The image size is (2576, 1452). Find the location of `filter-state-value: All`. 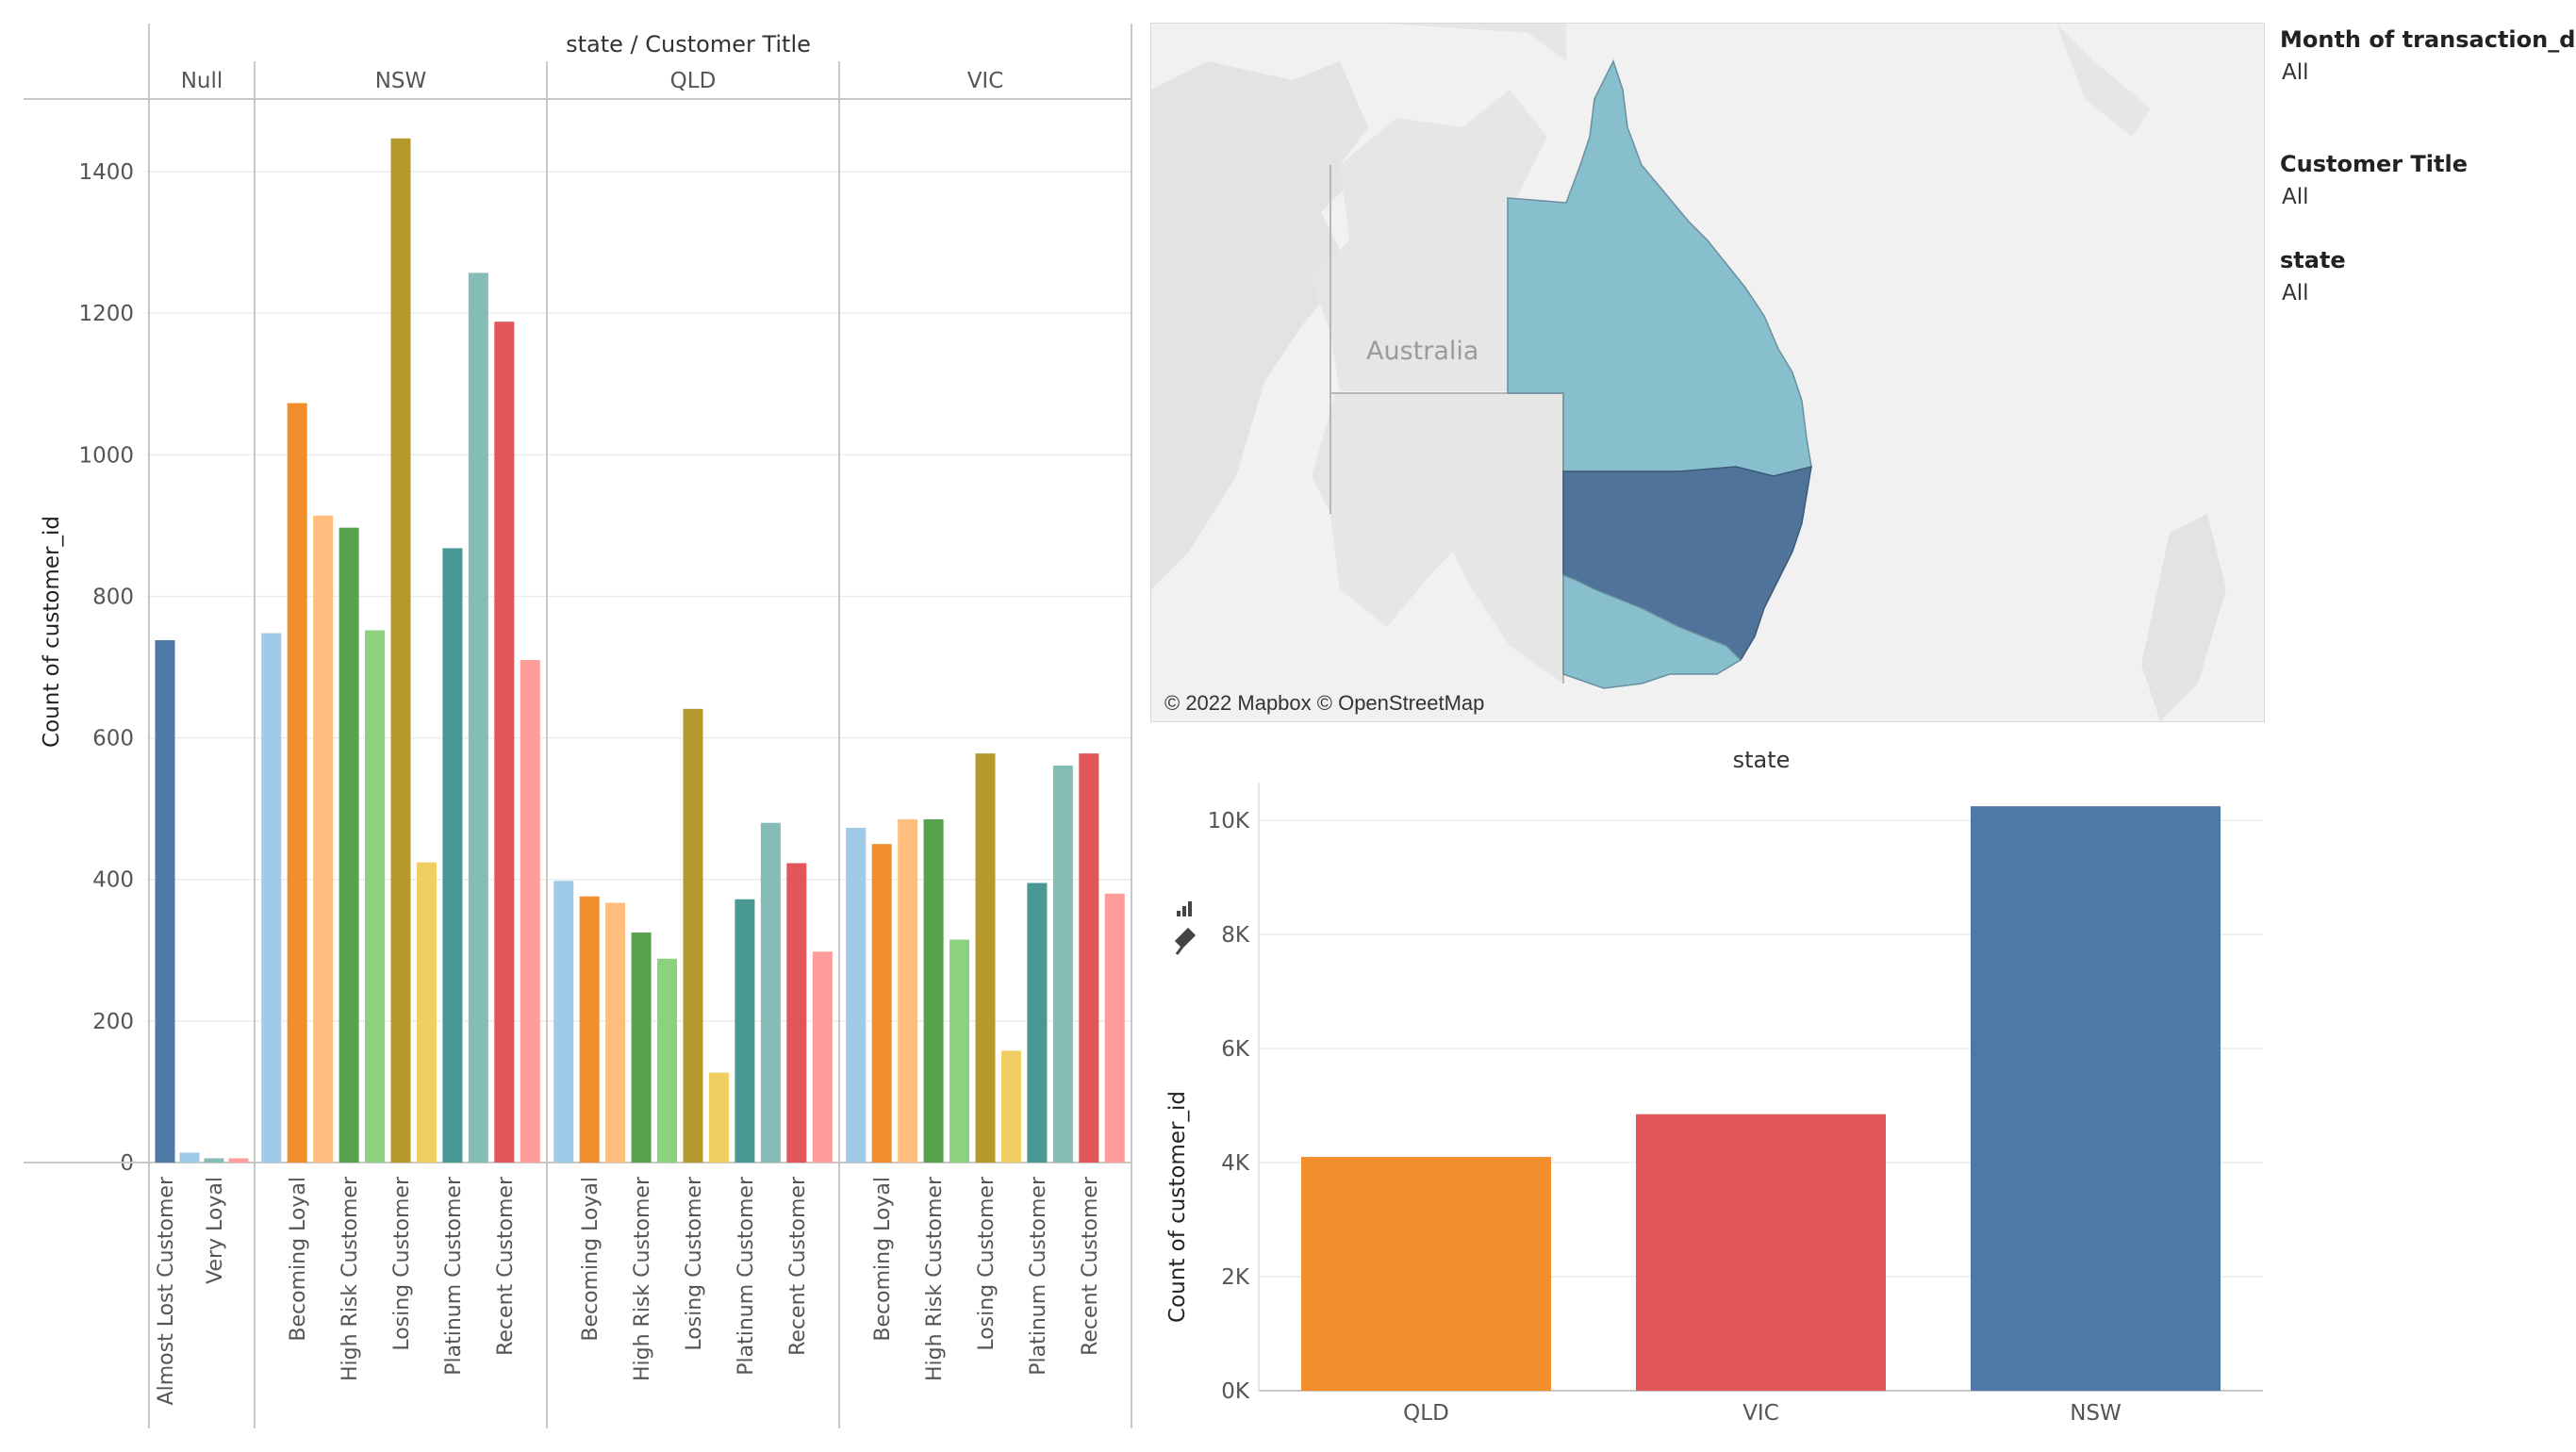

filter-state-value: All is located at coordinates (2295, 293).